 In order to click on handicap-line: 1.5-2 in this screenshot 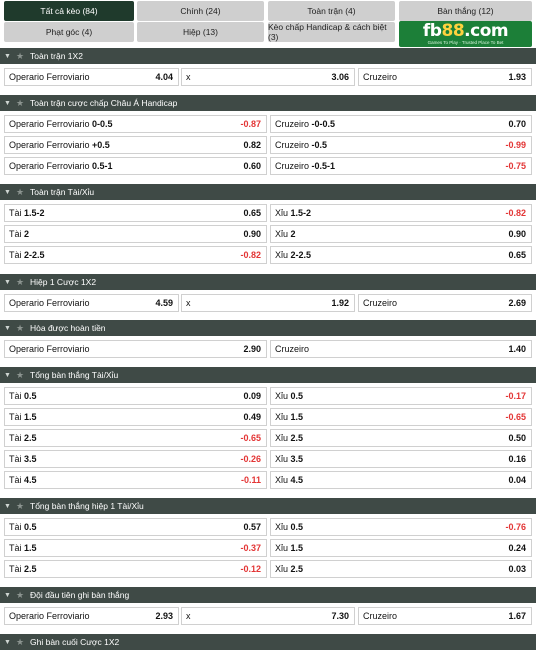, I will do `click(34, 213)`.